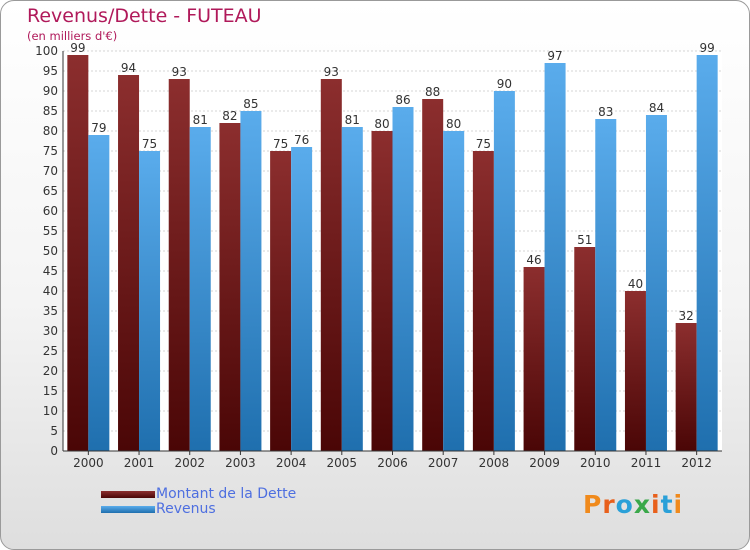  I want to click on y-tick-label: 70, so click(50, 171).